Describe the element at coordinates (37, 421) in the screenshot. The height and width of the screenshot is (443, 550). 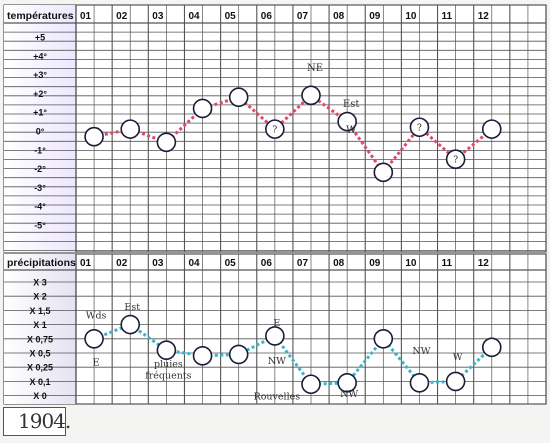
I see `year-label: 1904.` at that location.